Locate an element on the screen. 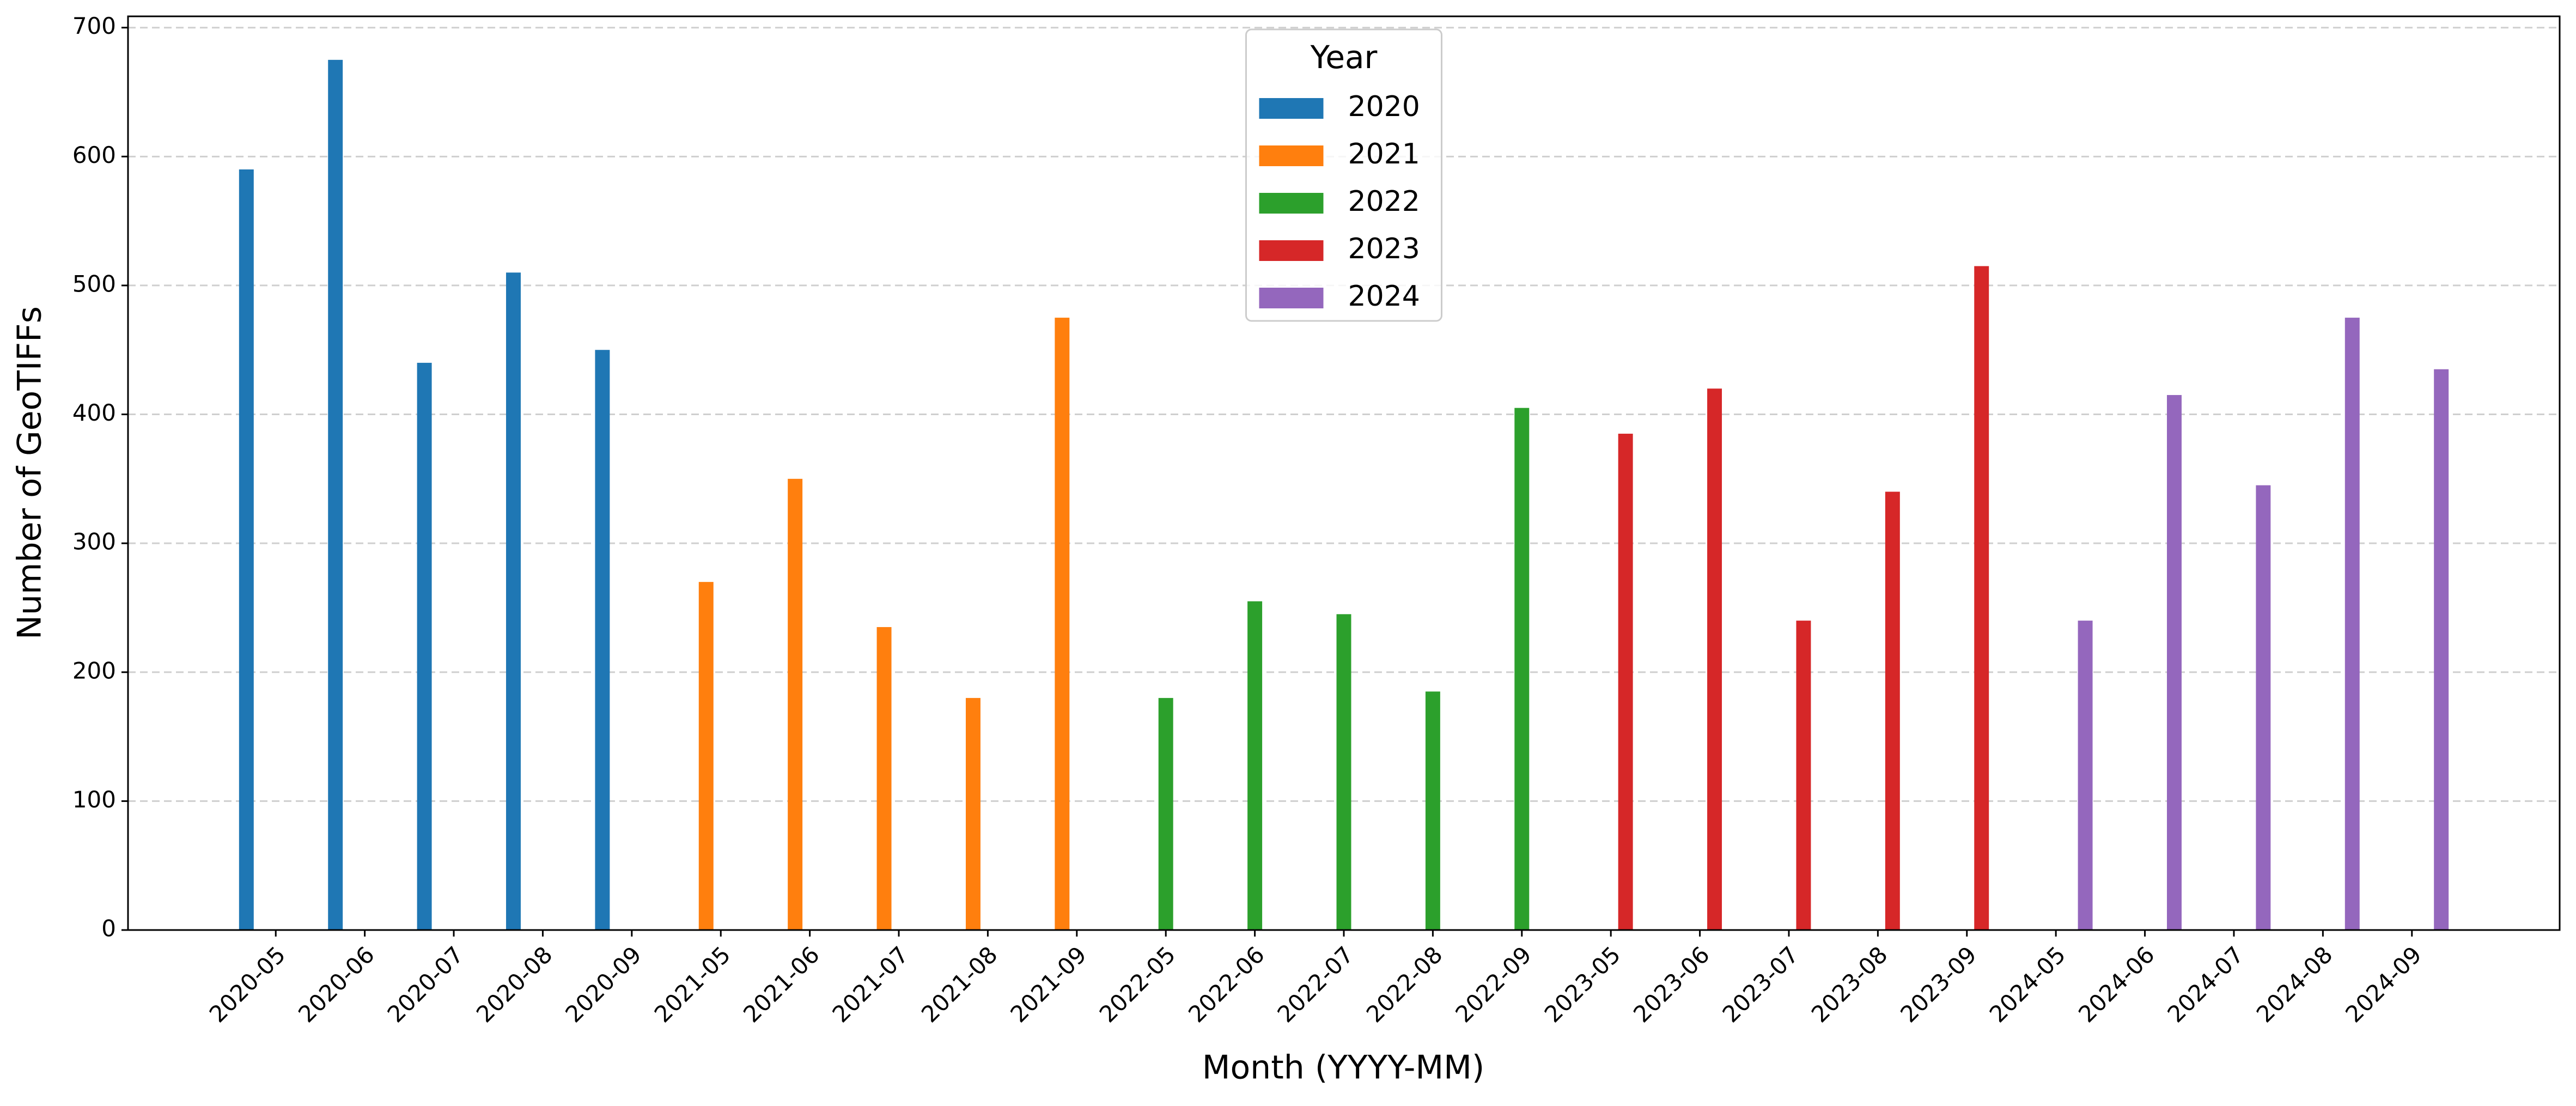 The image size is (2576, 1106). legend-title: Year is located at coordinates (1344, 57).